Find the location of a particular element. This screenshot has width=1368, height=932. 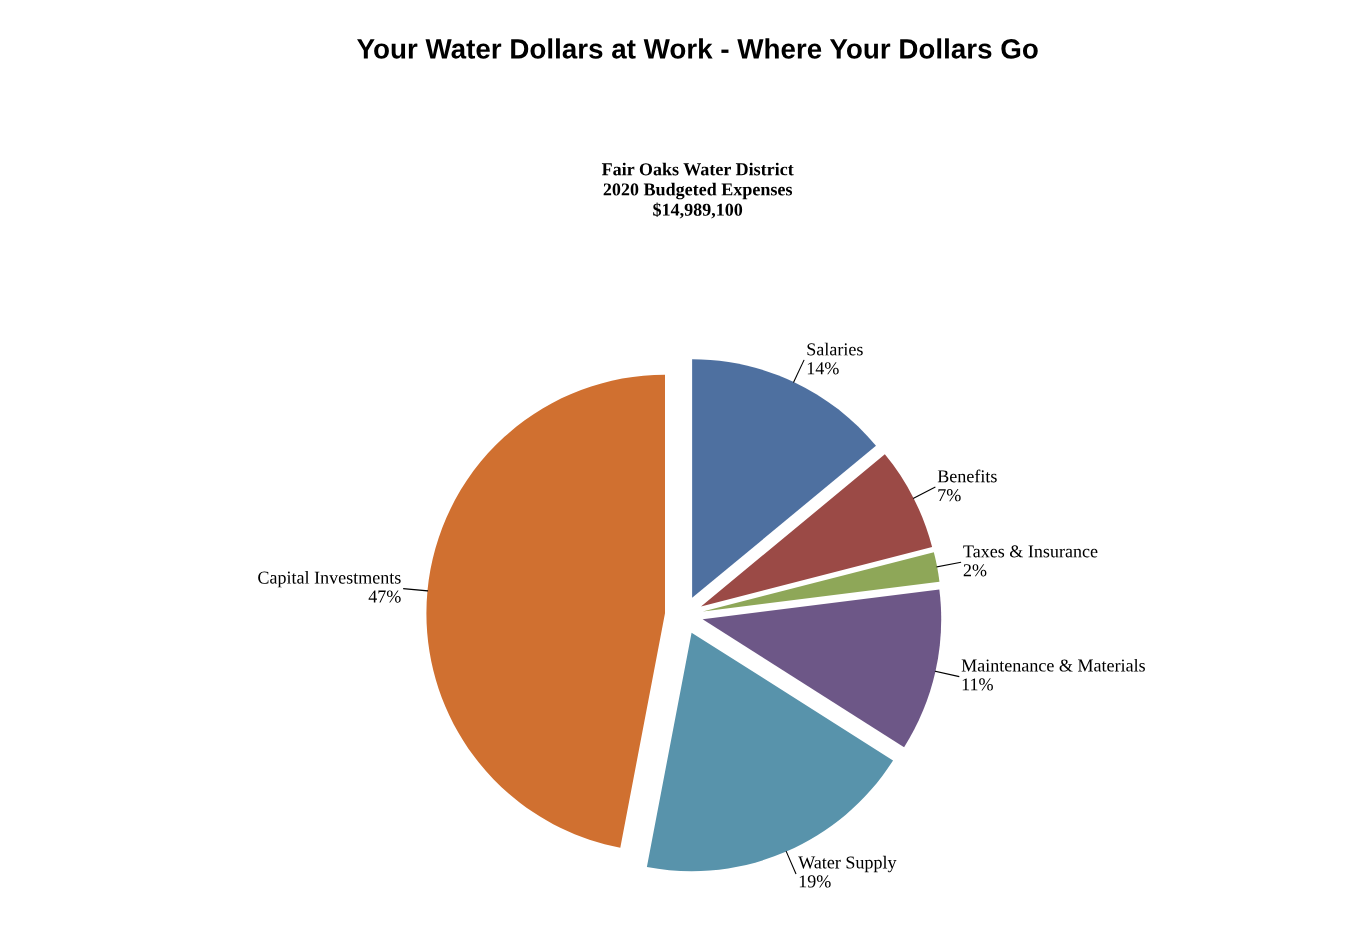

slice-label: Capital Investments is located at coordinates (329, 579).